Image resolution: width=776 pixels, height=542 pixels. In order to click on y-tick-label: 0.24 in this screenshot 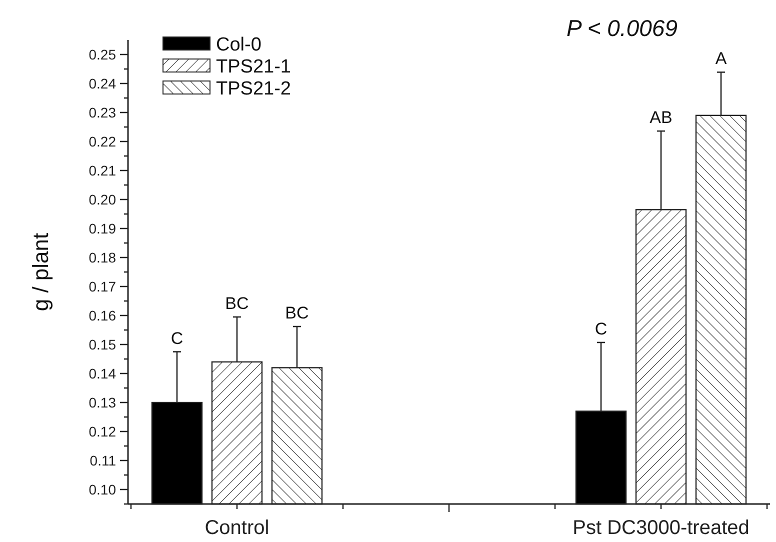, I will do `click(102, 83)`.